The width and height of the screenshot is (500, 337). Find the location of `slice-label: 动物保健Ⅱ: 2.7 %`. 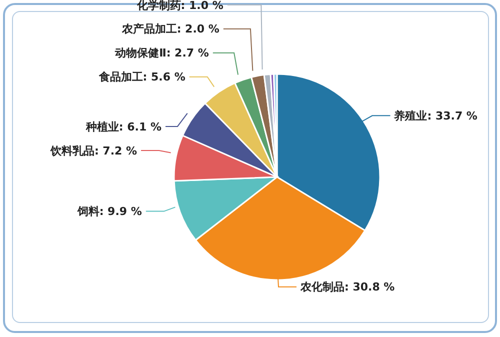

slice-label: 动物保健Ⅱ: 2.7 % is located at coordinates (161, 53).